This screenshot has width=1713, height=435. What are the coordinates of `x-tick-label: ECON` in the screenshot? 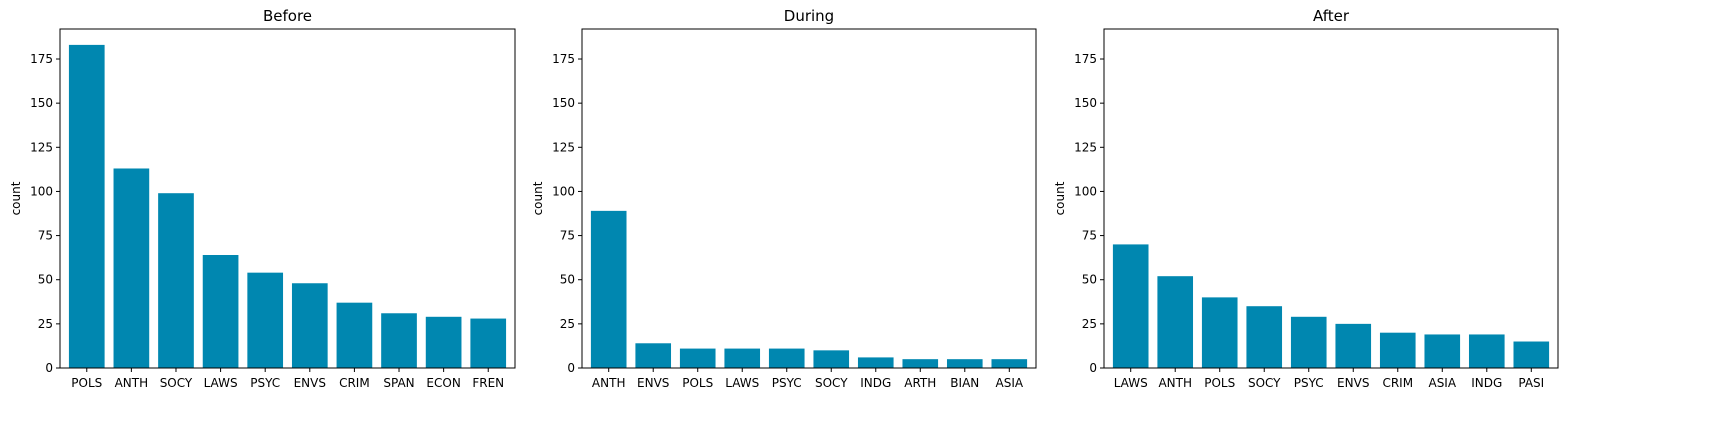 It's located at (443, 383).